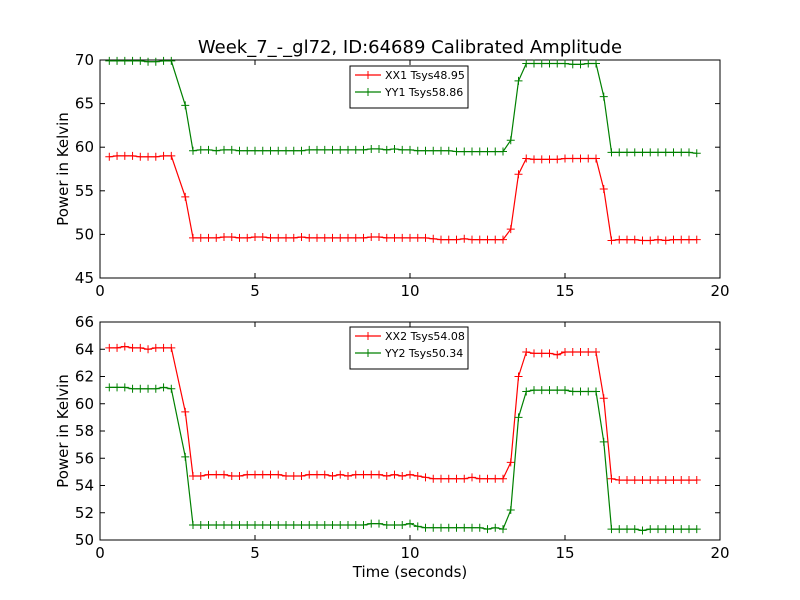 The width and height of the screenshot is (800, 600). I want to click on x-tick-label: 15, so click(564, 553).